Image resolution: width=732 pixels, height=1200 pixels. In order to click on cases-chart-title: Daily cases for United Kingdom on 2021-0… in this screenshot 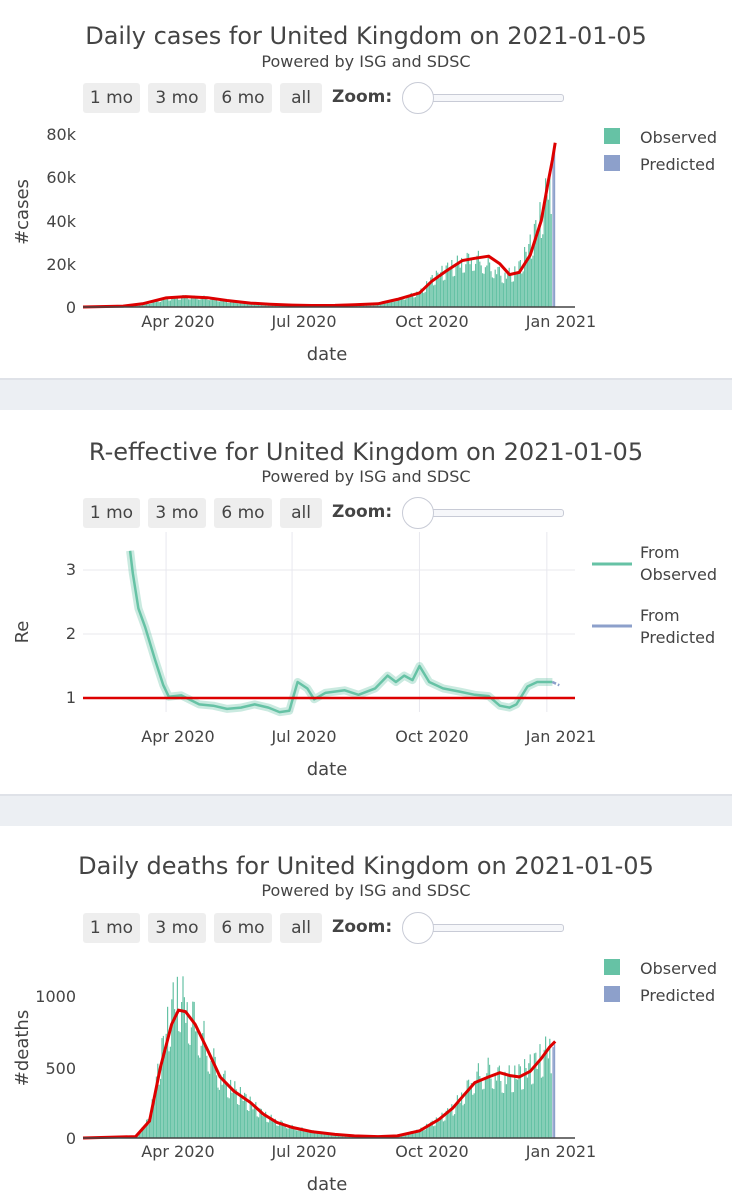, I will do `click(366, 36)`.